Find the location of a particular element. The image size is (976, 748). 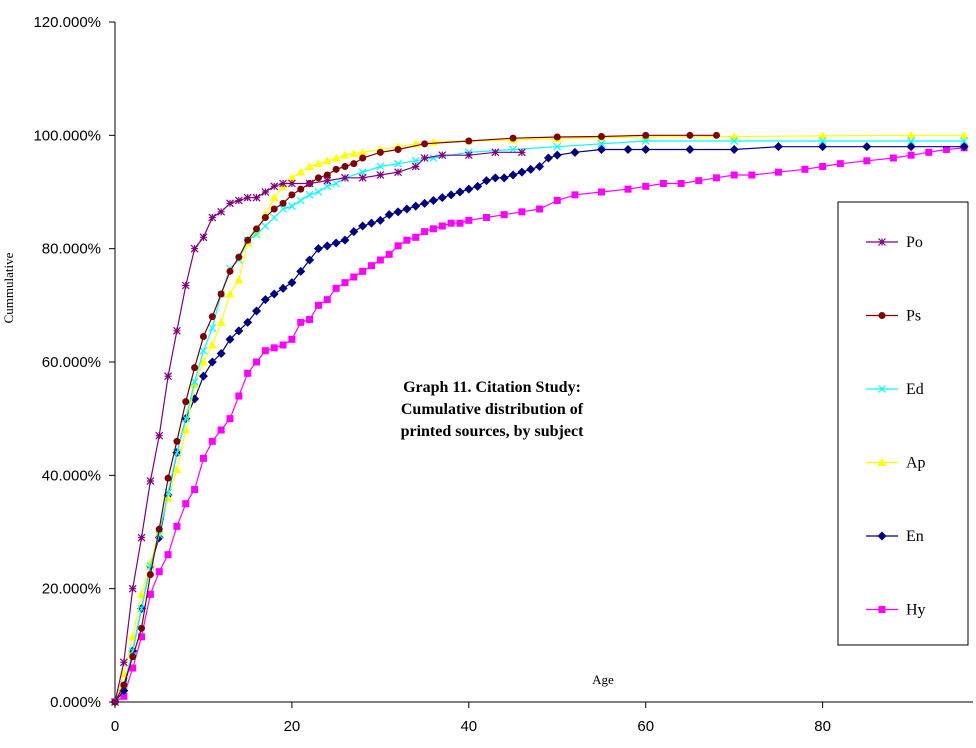

y-axis-title: Cummulative is located at coordinates (8, 287).